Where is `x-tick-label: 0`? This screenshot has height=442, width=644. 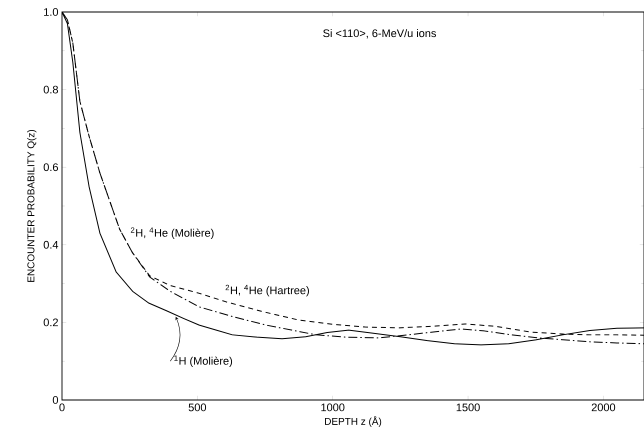
x-tick-label: 0 is located at coordinates (62, 408).